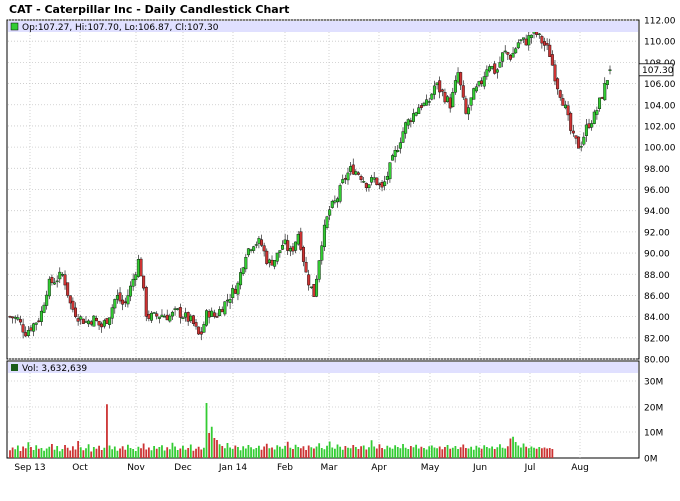  I want to click on price-tick-label: 92.00, so click(657, 233).